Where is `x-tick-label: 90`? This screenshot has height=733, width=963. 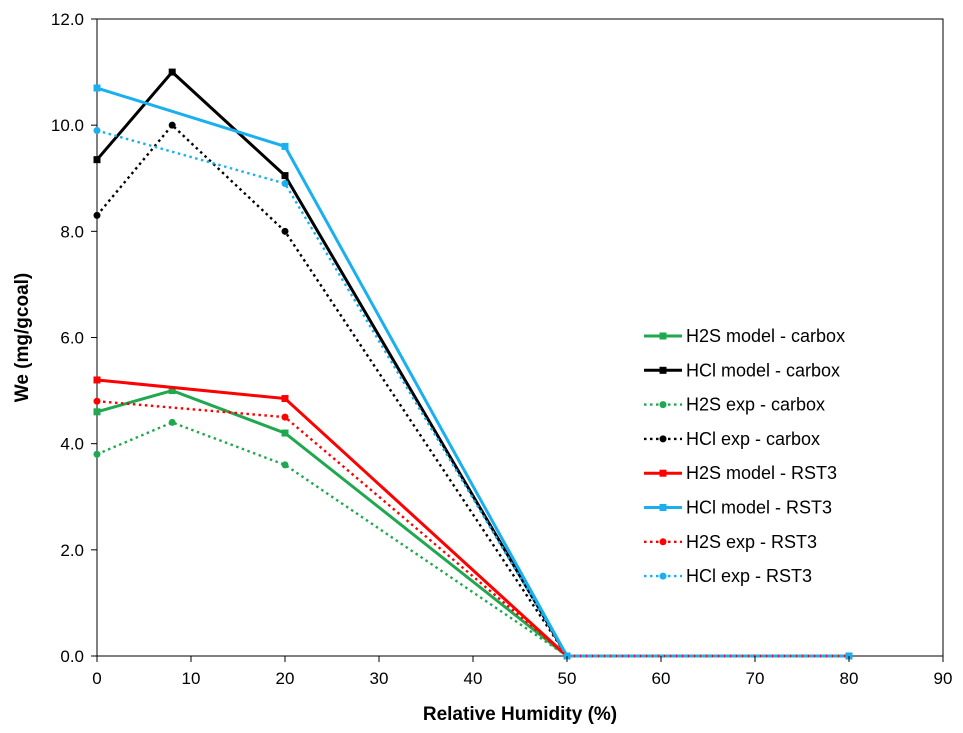 x-tick-label: 90 is located at coordinates (943, 678).